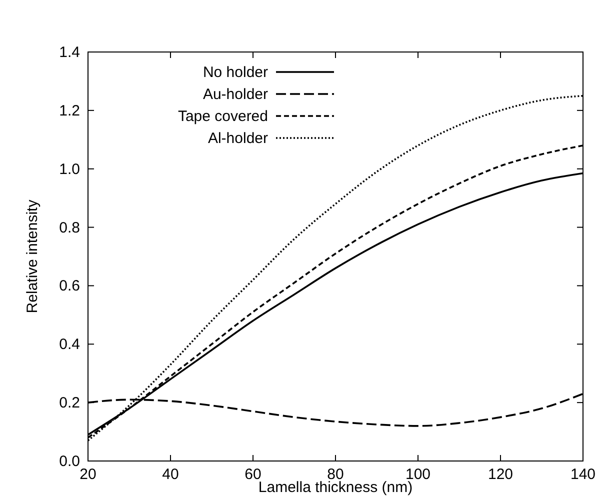 The image size is (606, 496). I want to click on y-tick-label: 1.0, so click(69, 169).